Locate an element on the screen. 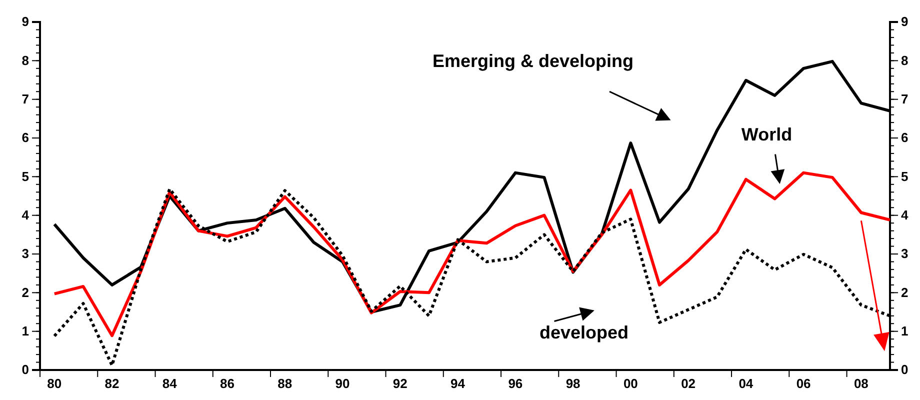 The height and width of the screenshot is (400, 920). x-tick-label: 92 is located at coordinates (400, 383).